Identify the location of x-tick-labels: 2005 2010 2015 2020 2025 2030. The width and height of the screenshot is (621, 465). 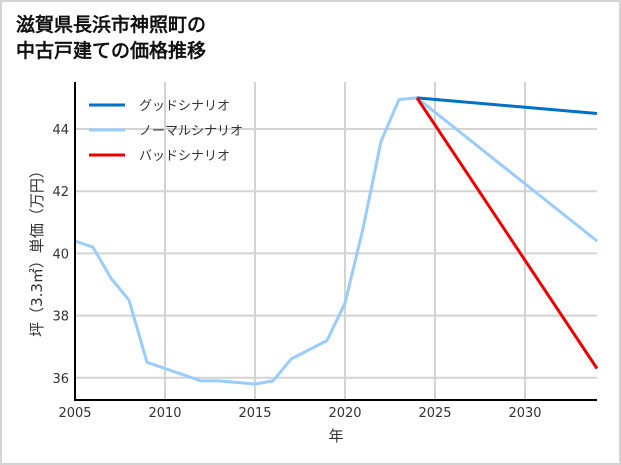
(299, 413).